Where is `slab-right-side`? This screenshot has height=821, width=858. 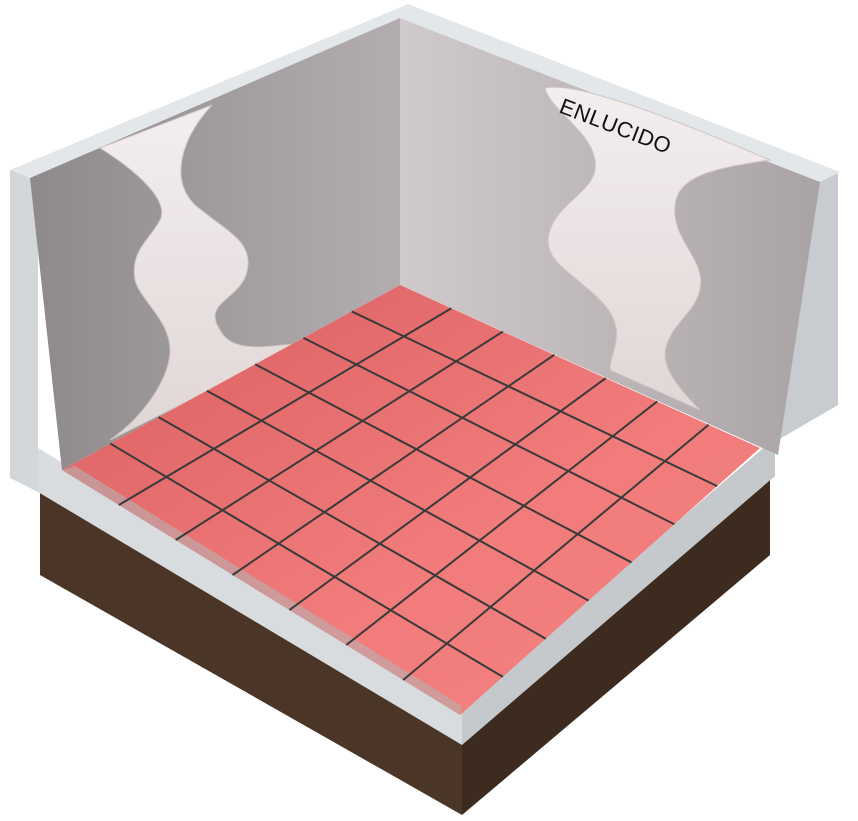 slab-right-side is located at coordinates (618, 591).